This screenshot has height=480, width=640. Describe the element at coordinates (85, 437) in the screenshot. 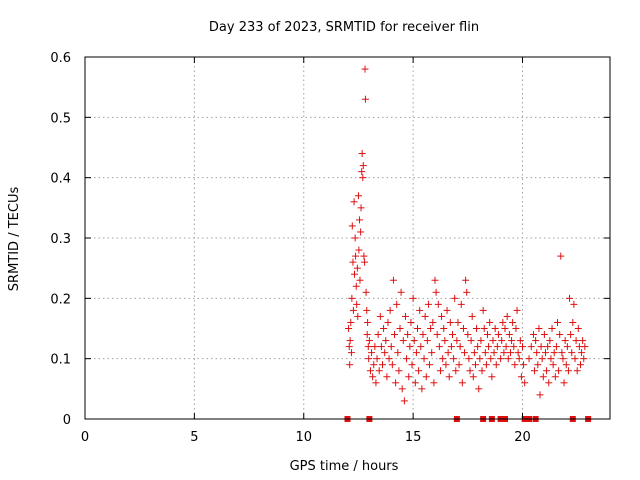

I see `x-tick-label: 0` at that location.